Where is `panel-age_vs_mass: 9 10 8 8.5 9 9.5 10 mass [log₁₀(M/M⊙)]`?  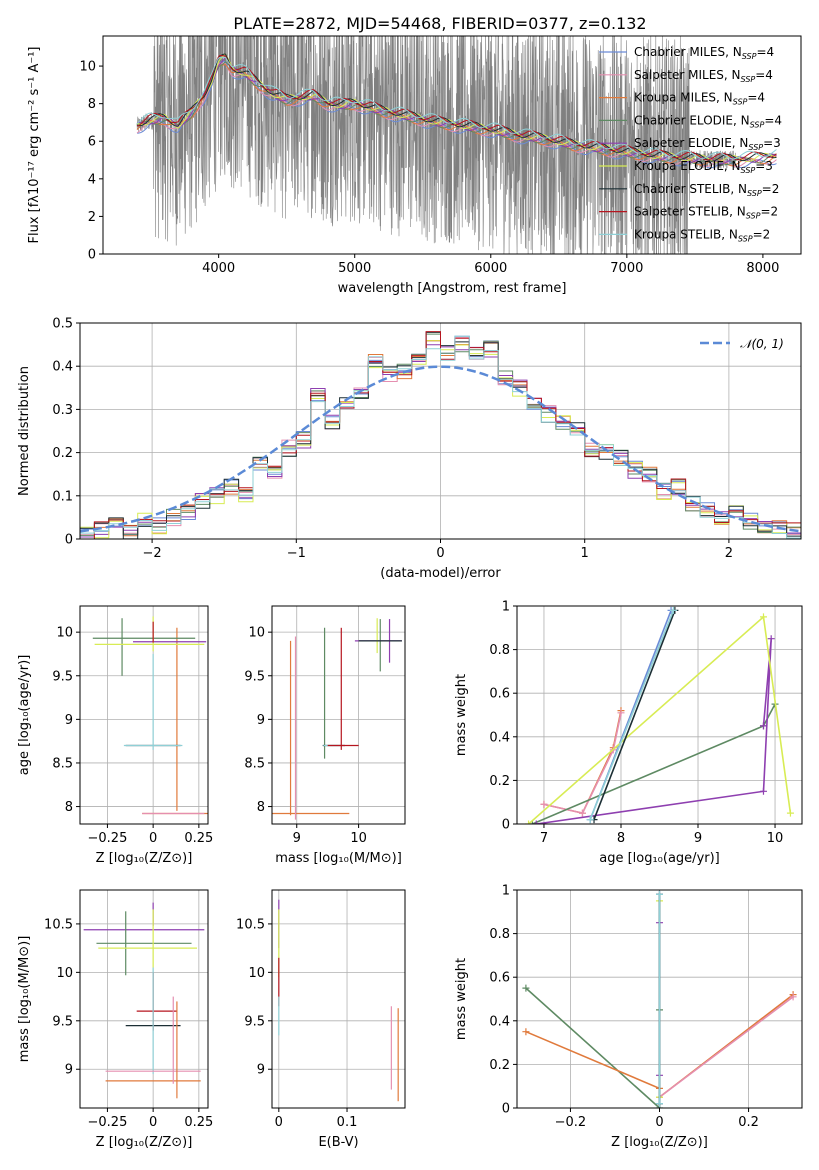 panel-age_vs_mass: 9 10 8 8.5 9 9.5 10 mass [log₁₀(M/M⊙)] is located at coordinates (325, 735).